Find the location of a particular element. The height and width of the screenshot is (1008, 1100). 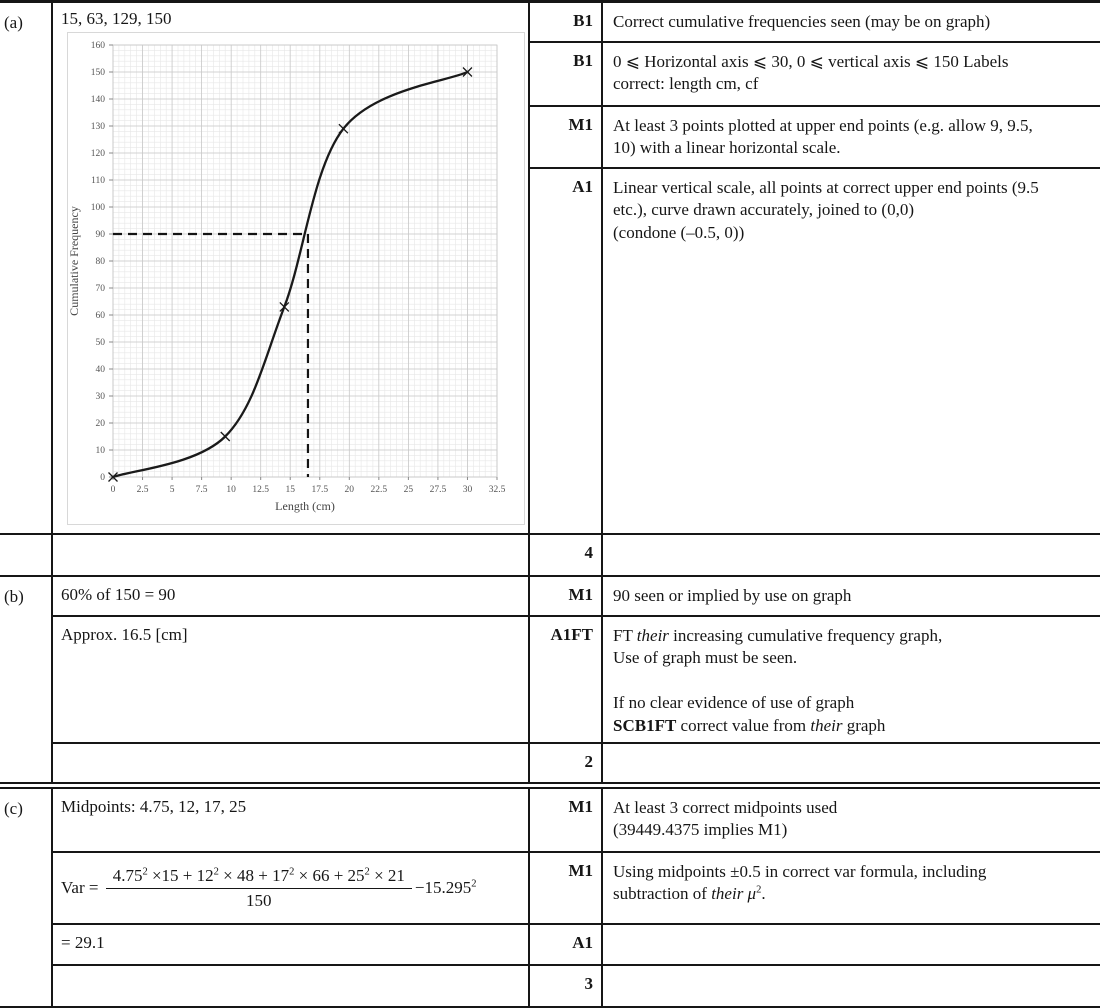

svg-text: 150 is located at coordinates (98, 73).